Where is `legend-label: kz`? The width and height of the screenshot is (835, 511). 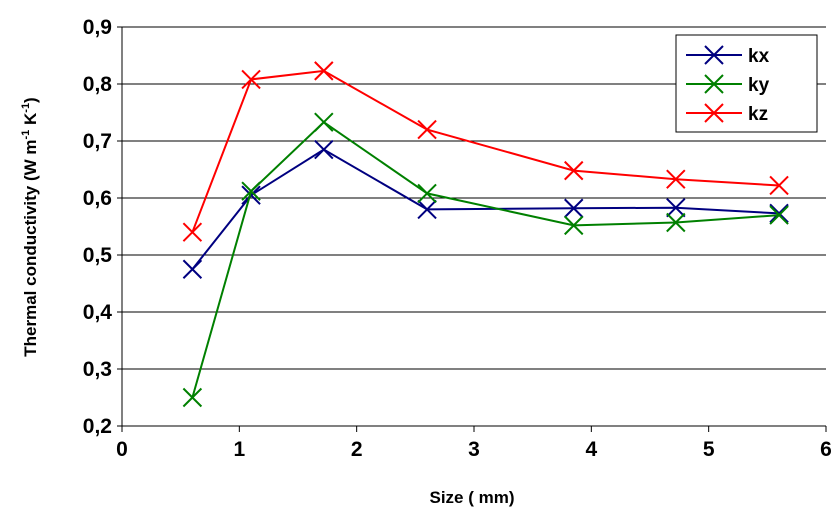
legend-label: kz is located at coordinates (758, 114).